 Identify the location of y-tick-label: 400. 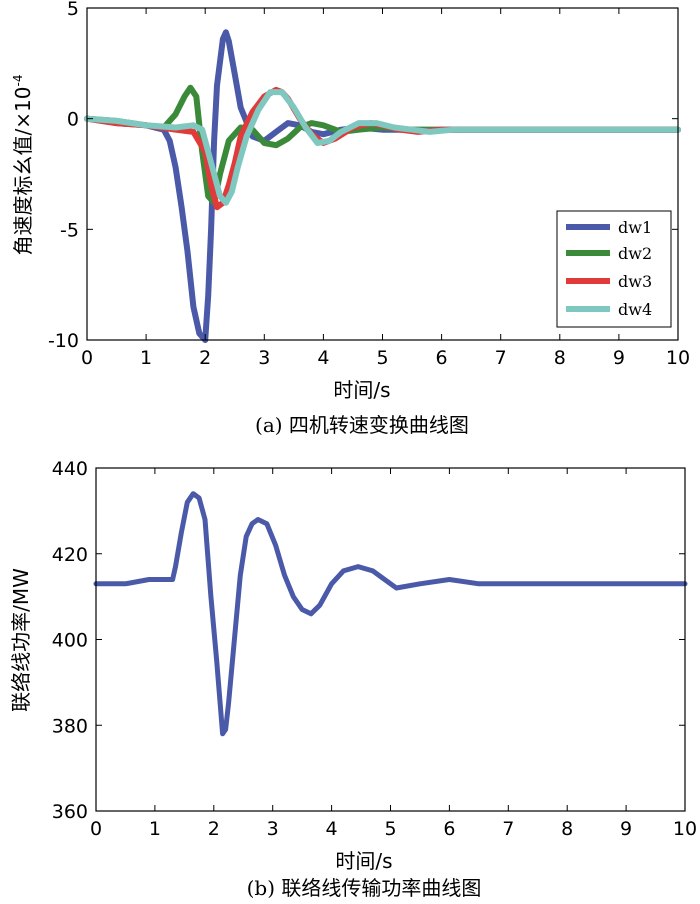
(70, 641).